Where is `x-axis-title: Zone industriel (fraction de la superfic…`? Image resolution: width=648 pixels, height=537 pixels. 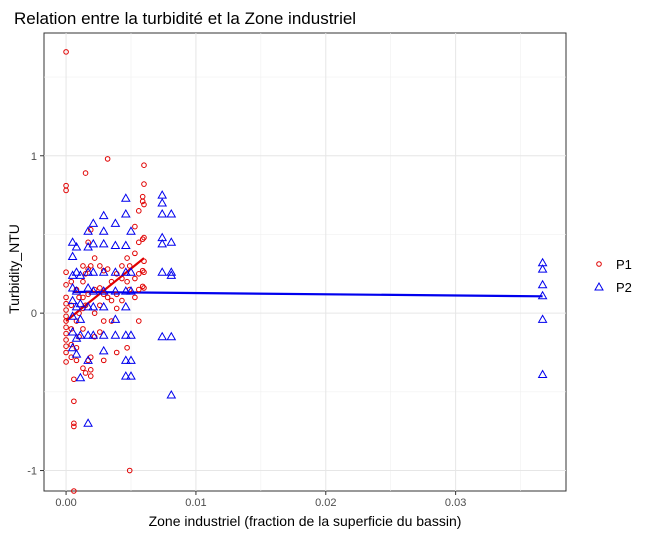
x-axis-title: Zone industriel (fraction de la superfic… is located at coordinates (305, 521).